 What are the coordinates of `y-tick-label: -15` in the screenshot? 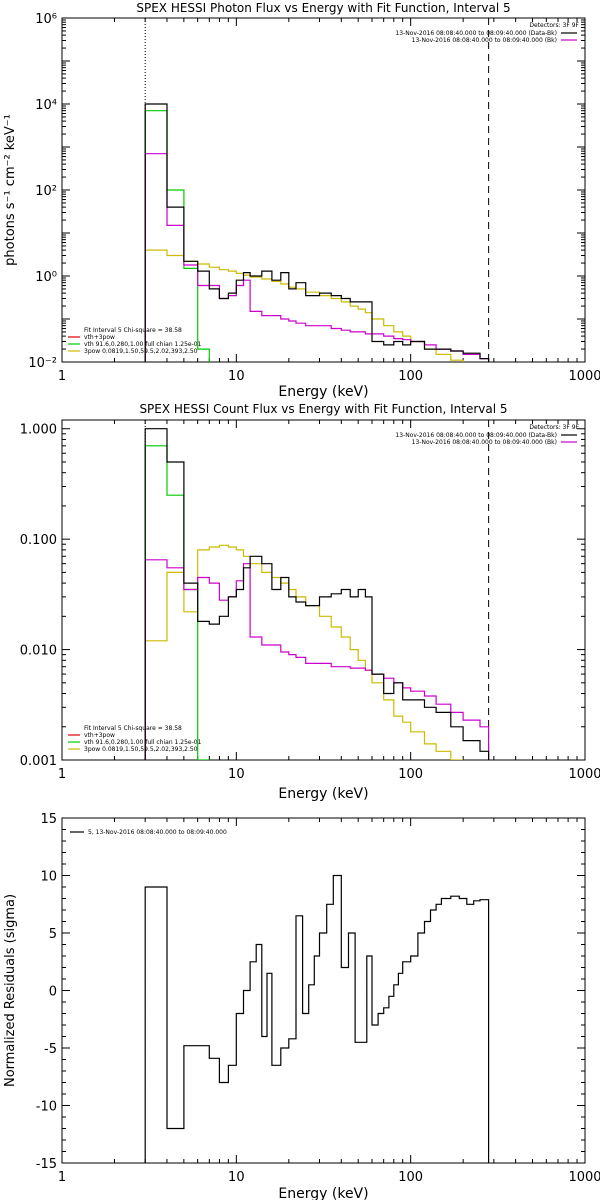 It's located at (46, 1164).